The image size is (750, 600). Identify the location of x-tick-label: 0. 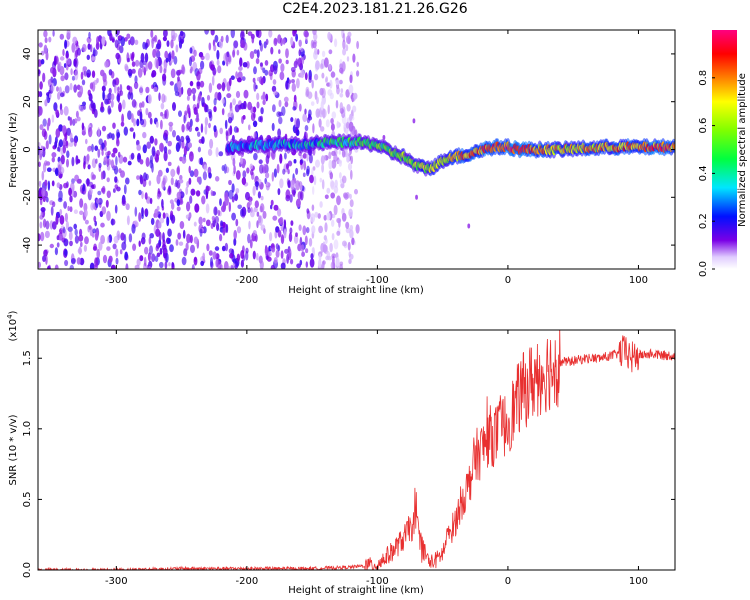
(508, 280).